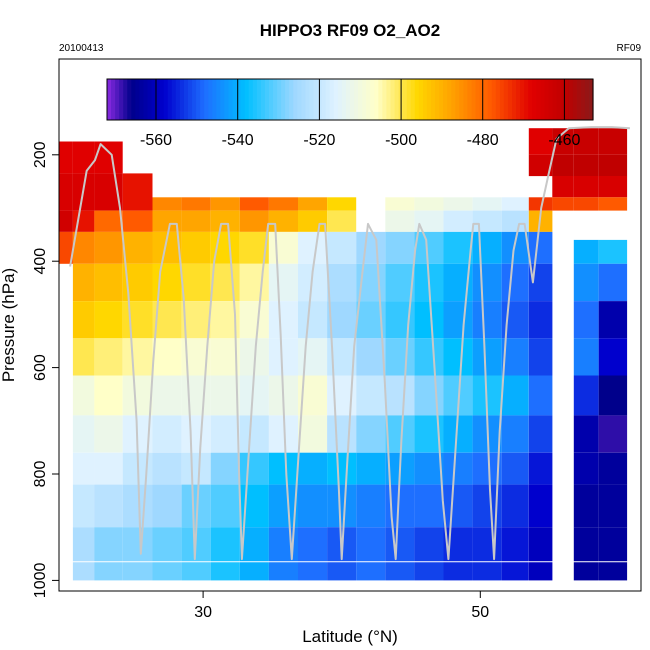 The width and height of the screenshot is (650, 650). I want to click on colorbar: -560 -540 -520 -500 -480 -460, so click(350, 113).